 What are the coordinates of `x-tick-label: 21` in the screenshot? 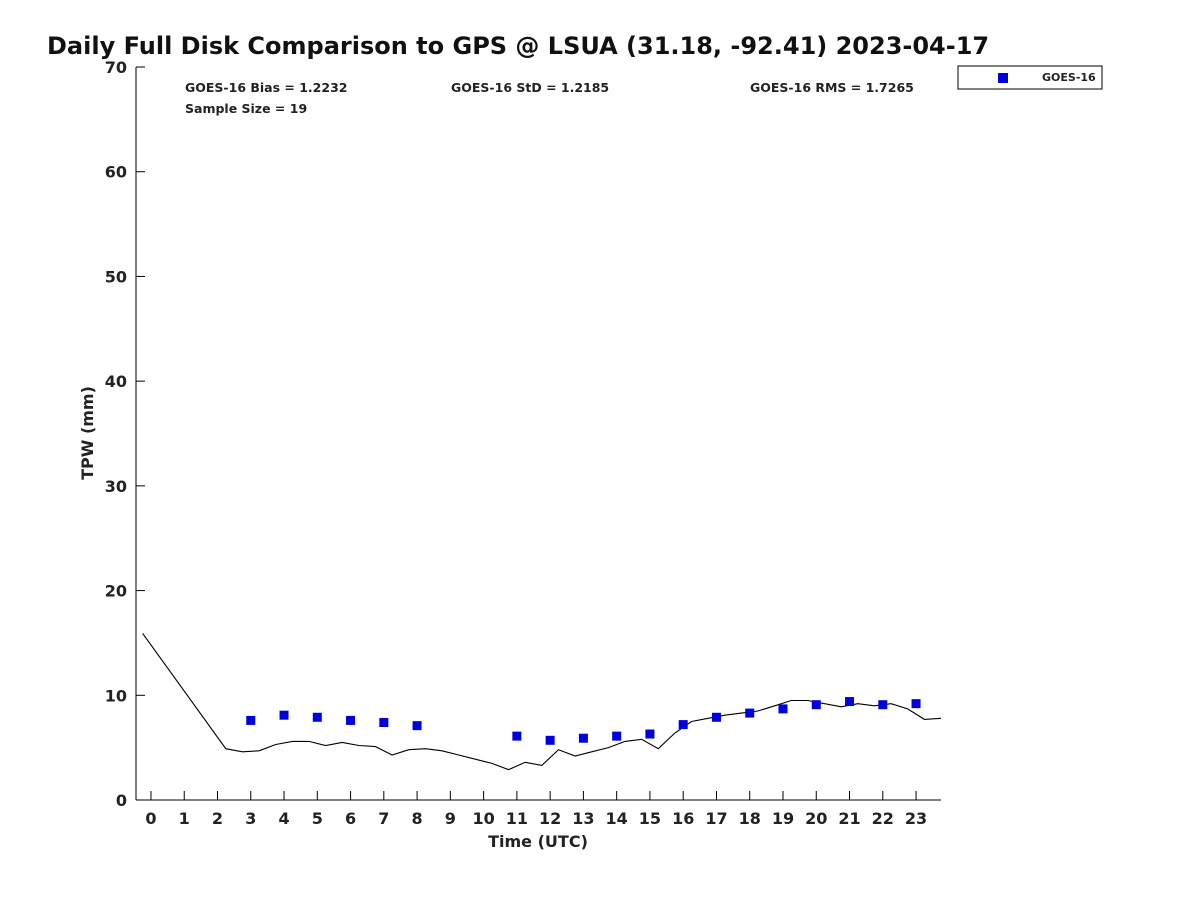 It's located at (849, 818).